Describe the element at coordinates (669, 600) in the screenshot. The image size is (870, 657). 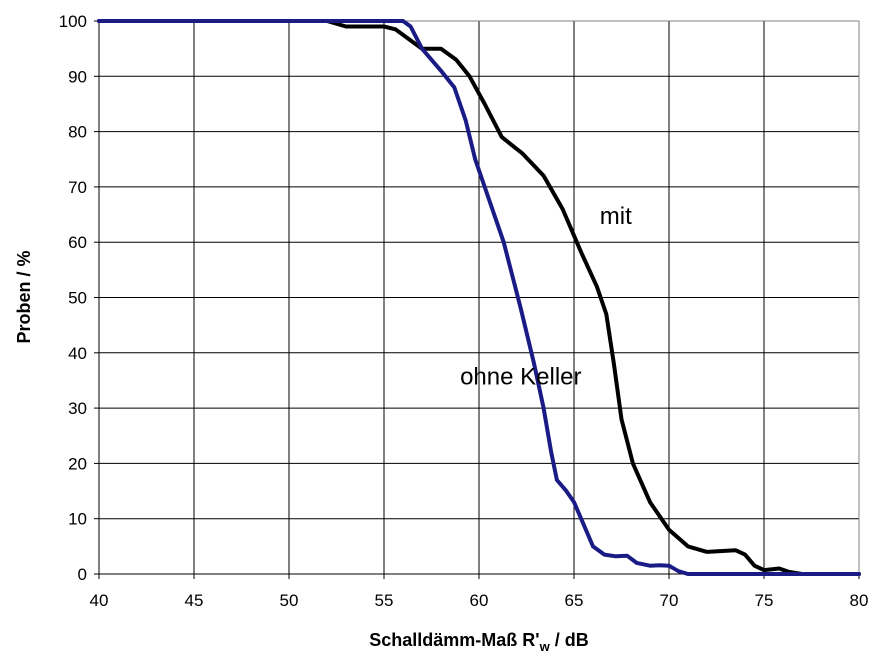
I see `x-tick-label: 70` at that location.